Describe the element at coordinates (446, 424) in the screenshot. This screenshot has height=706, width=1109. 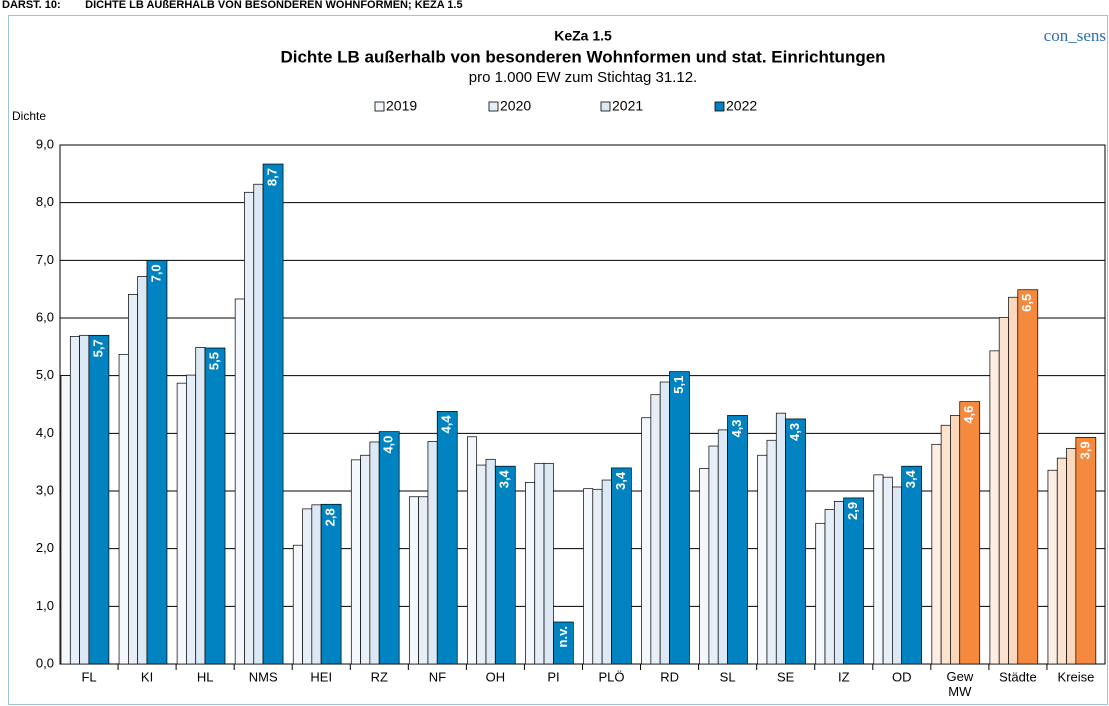
I see `value-label: 4,4` at that location.